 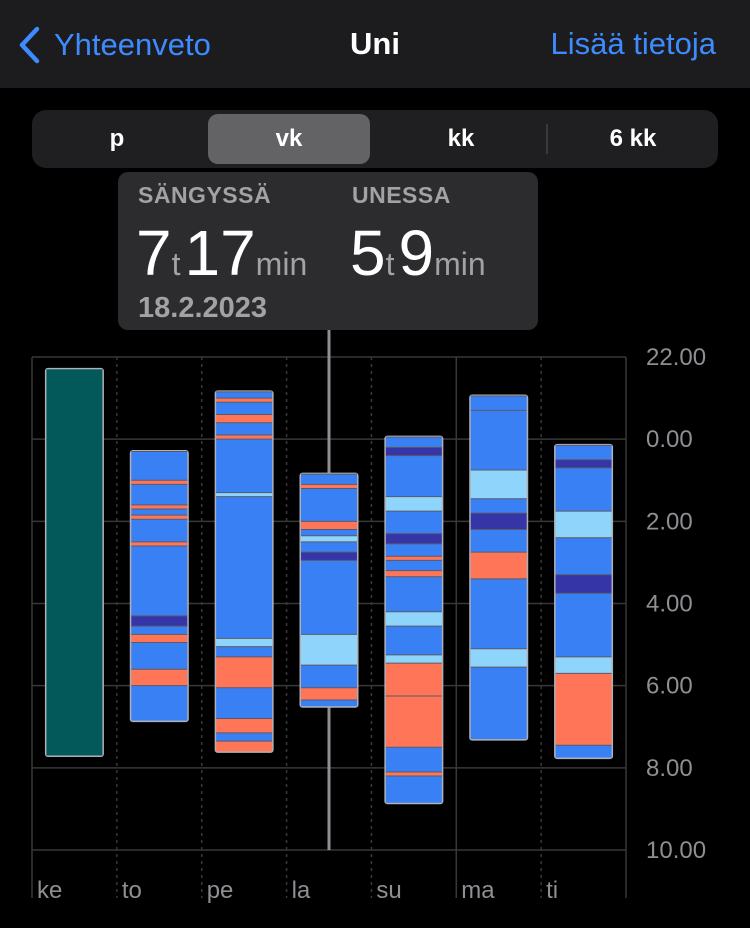 I want to click on x-tick-label: ma, so click(x=478, y=890).